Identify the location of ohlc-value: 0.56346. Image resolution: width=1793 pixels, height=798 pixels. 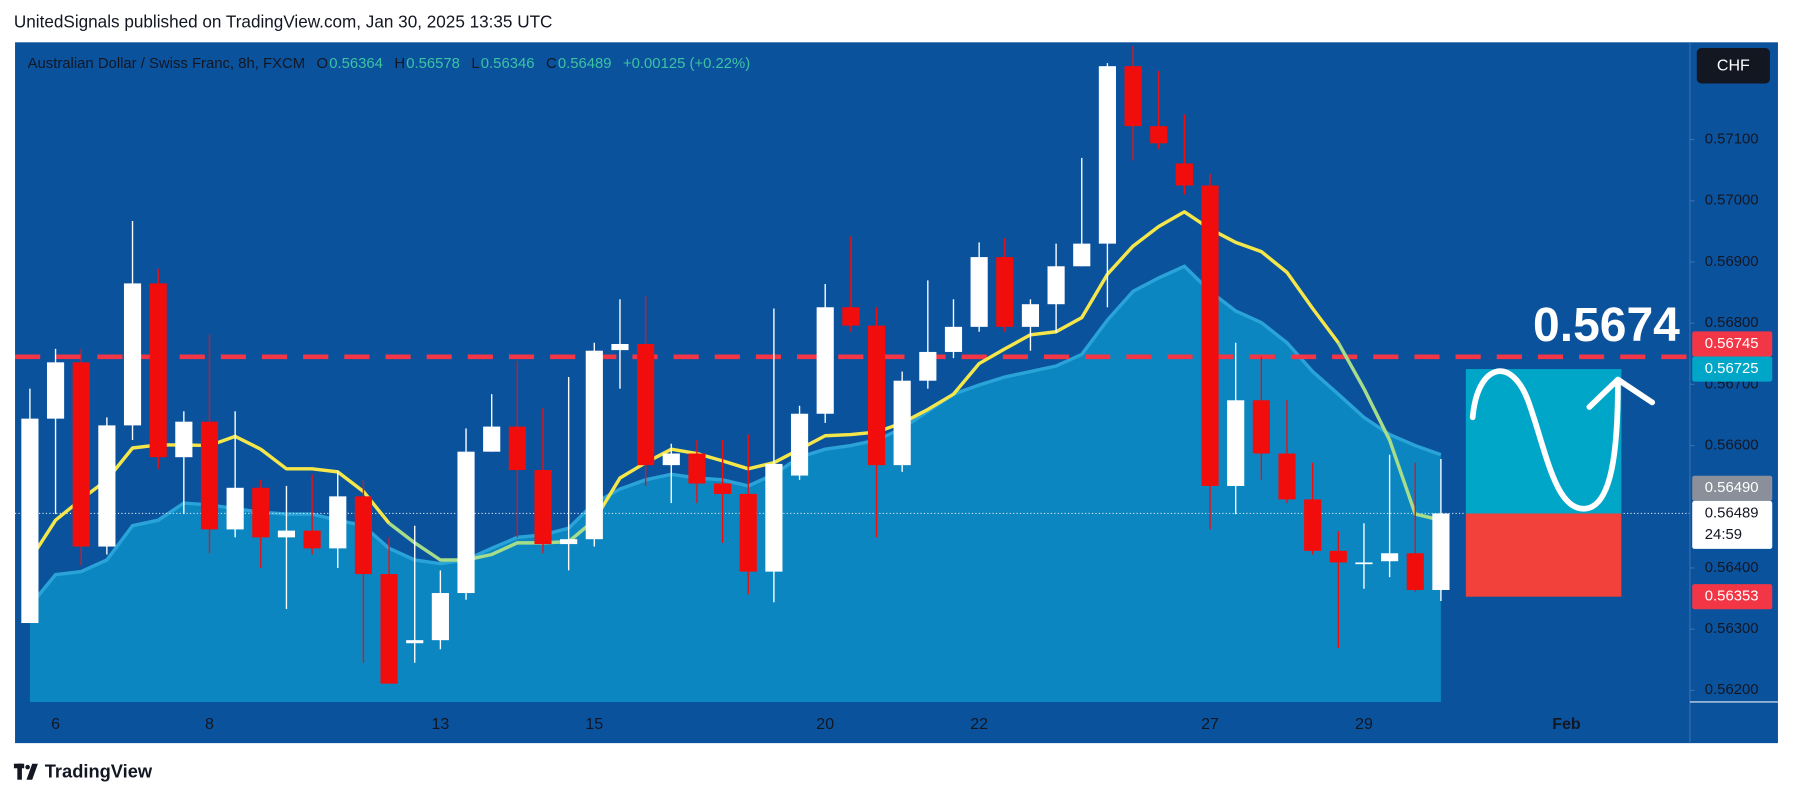
(508, 64).